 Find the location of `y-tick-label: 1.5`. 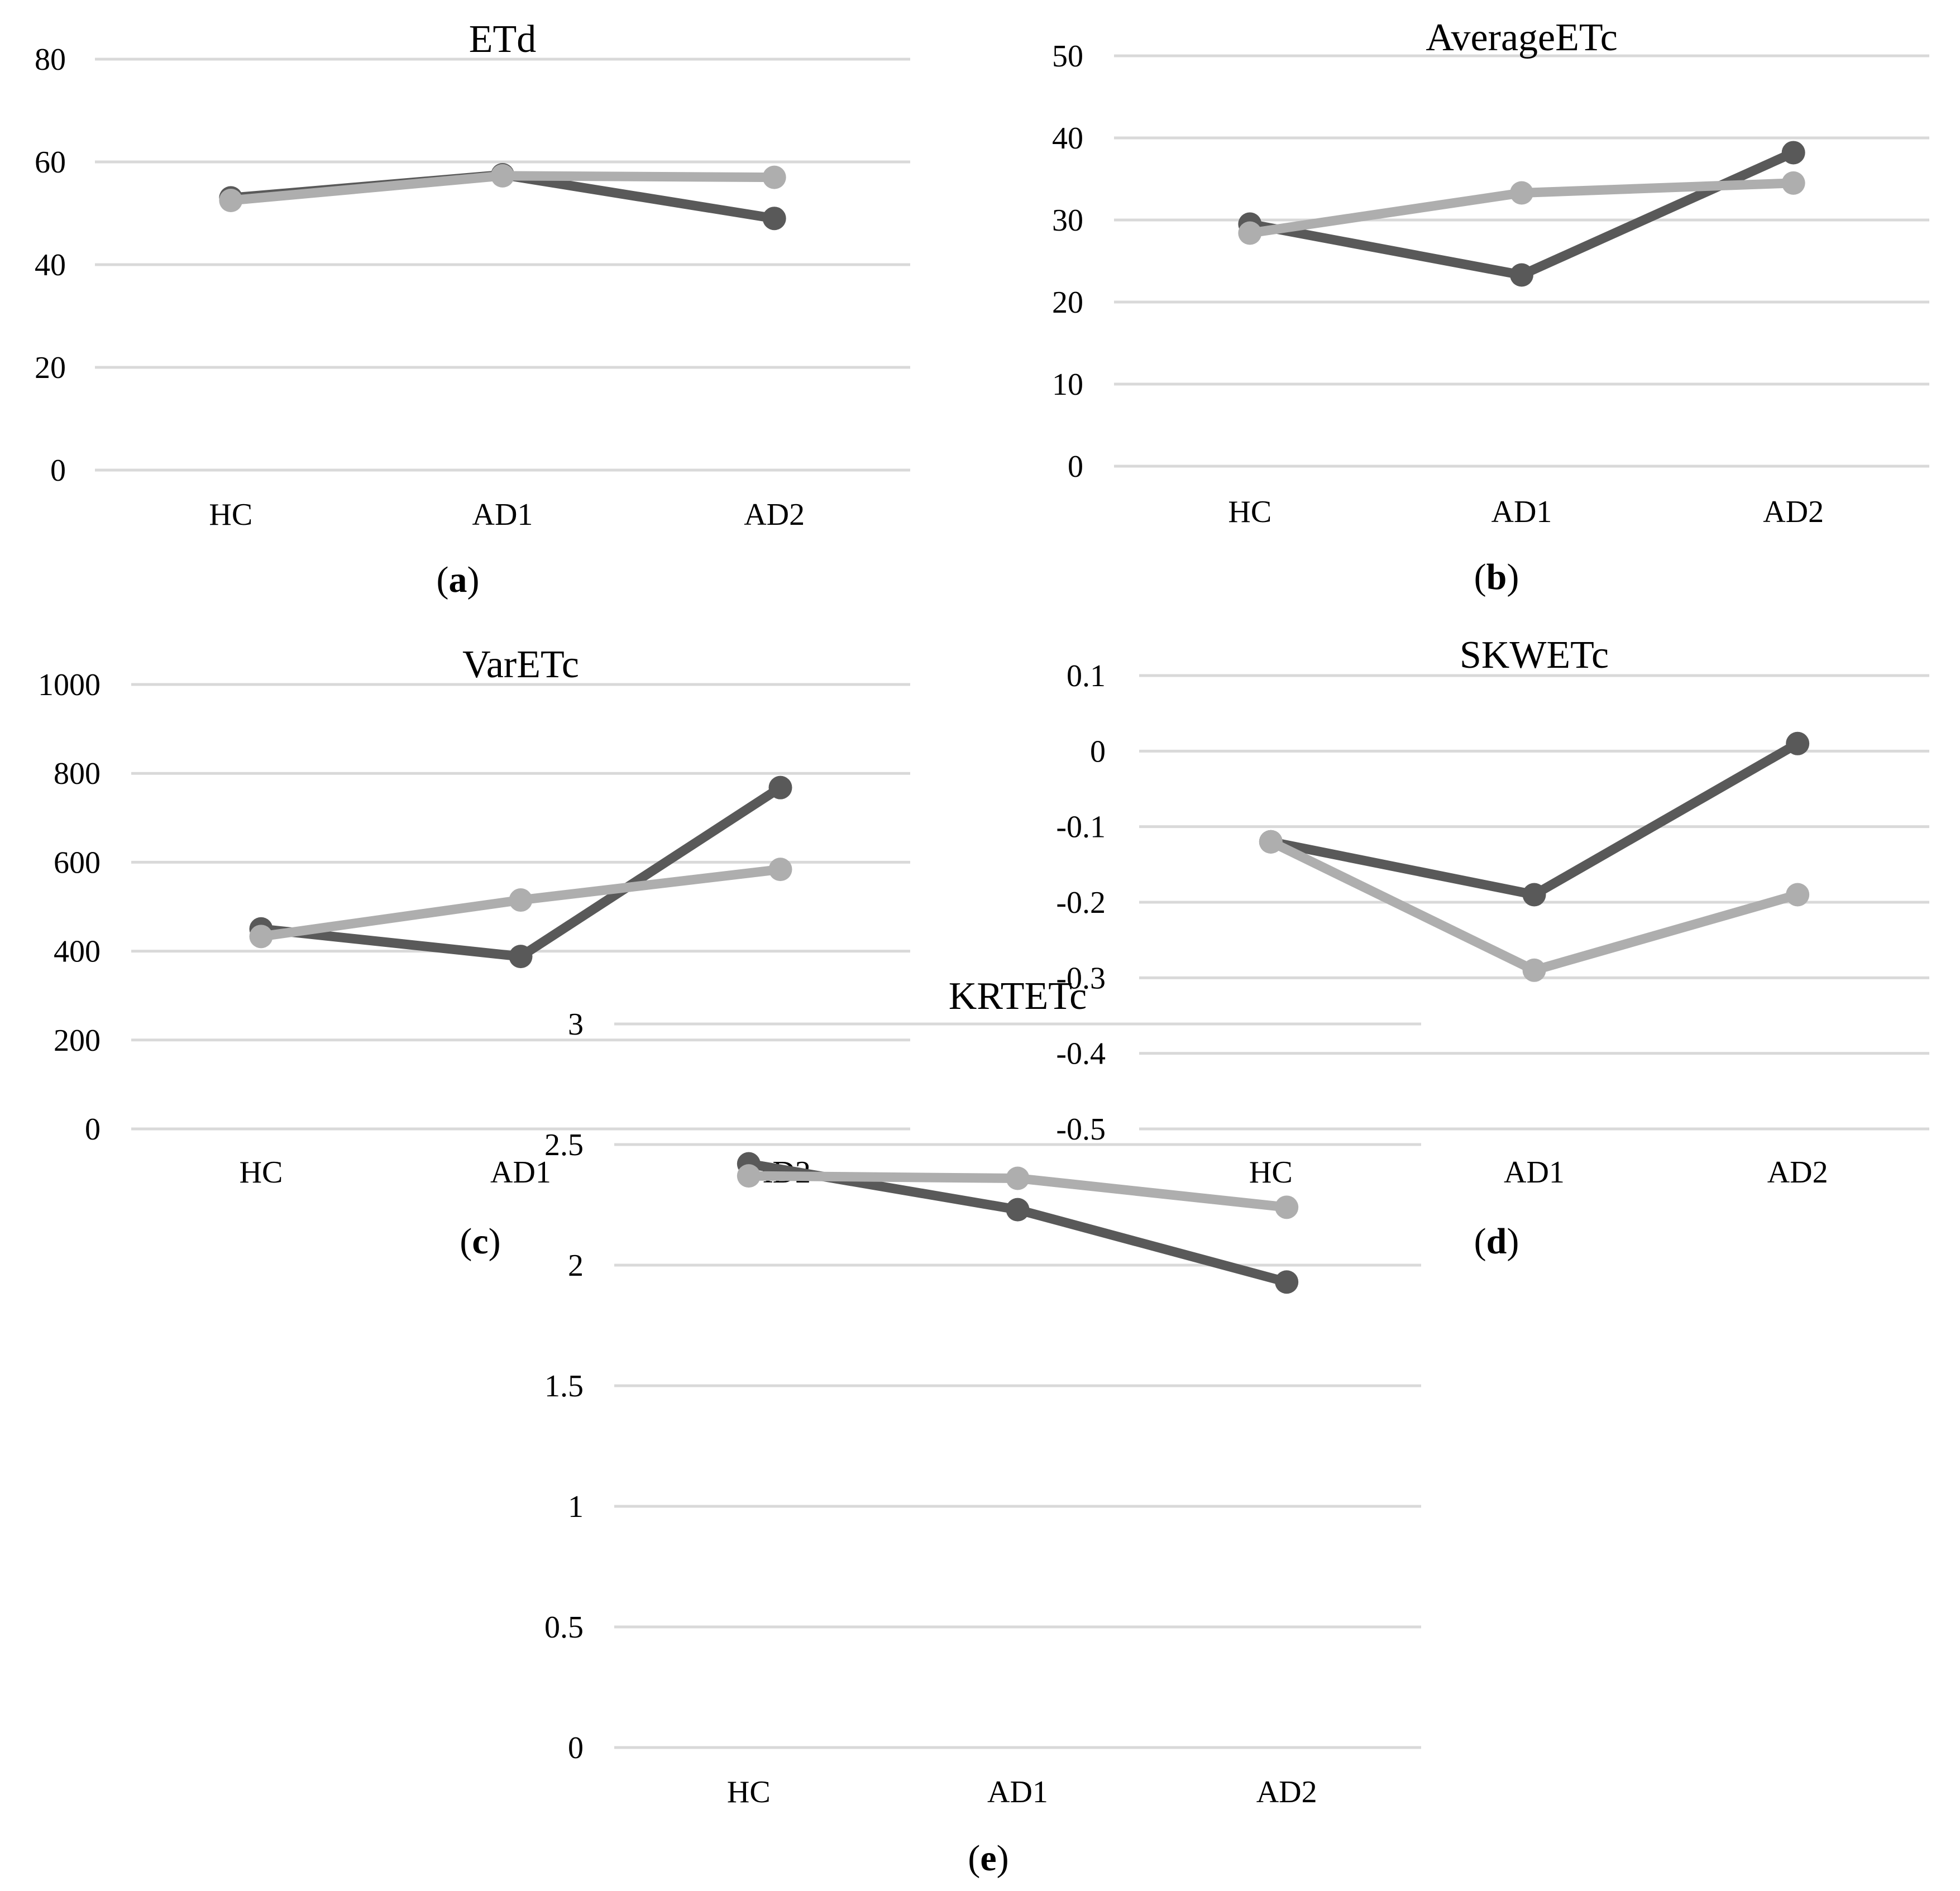

y-tick-label: 1.5 is located at coordinates (564, 1386).